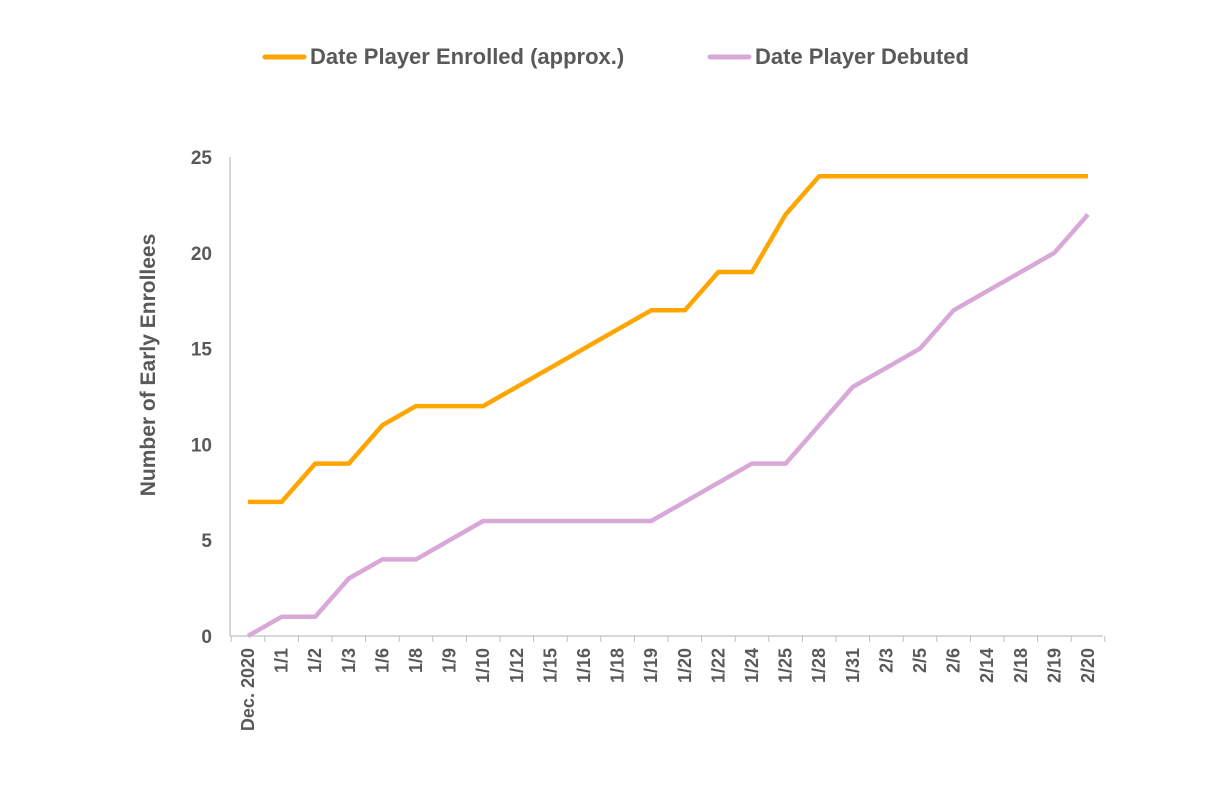 The height and width of the screenshot is (796, 1224). I want to click on legend-label-debuted: Date Player Debuted, so click(862, 56).